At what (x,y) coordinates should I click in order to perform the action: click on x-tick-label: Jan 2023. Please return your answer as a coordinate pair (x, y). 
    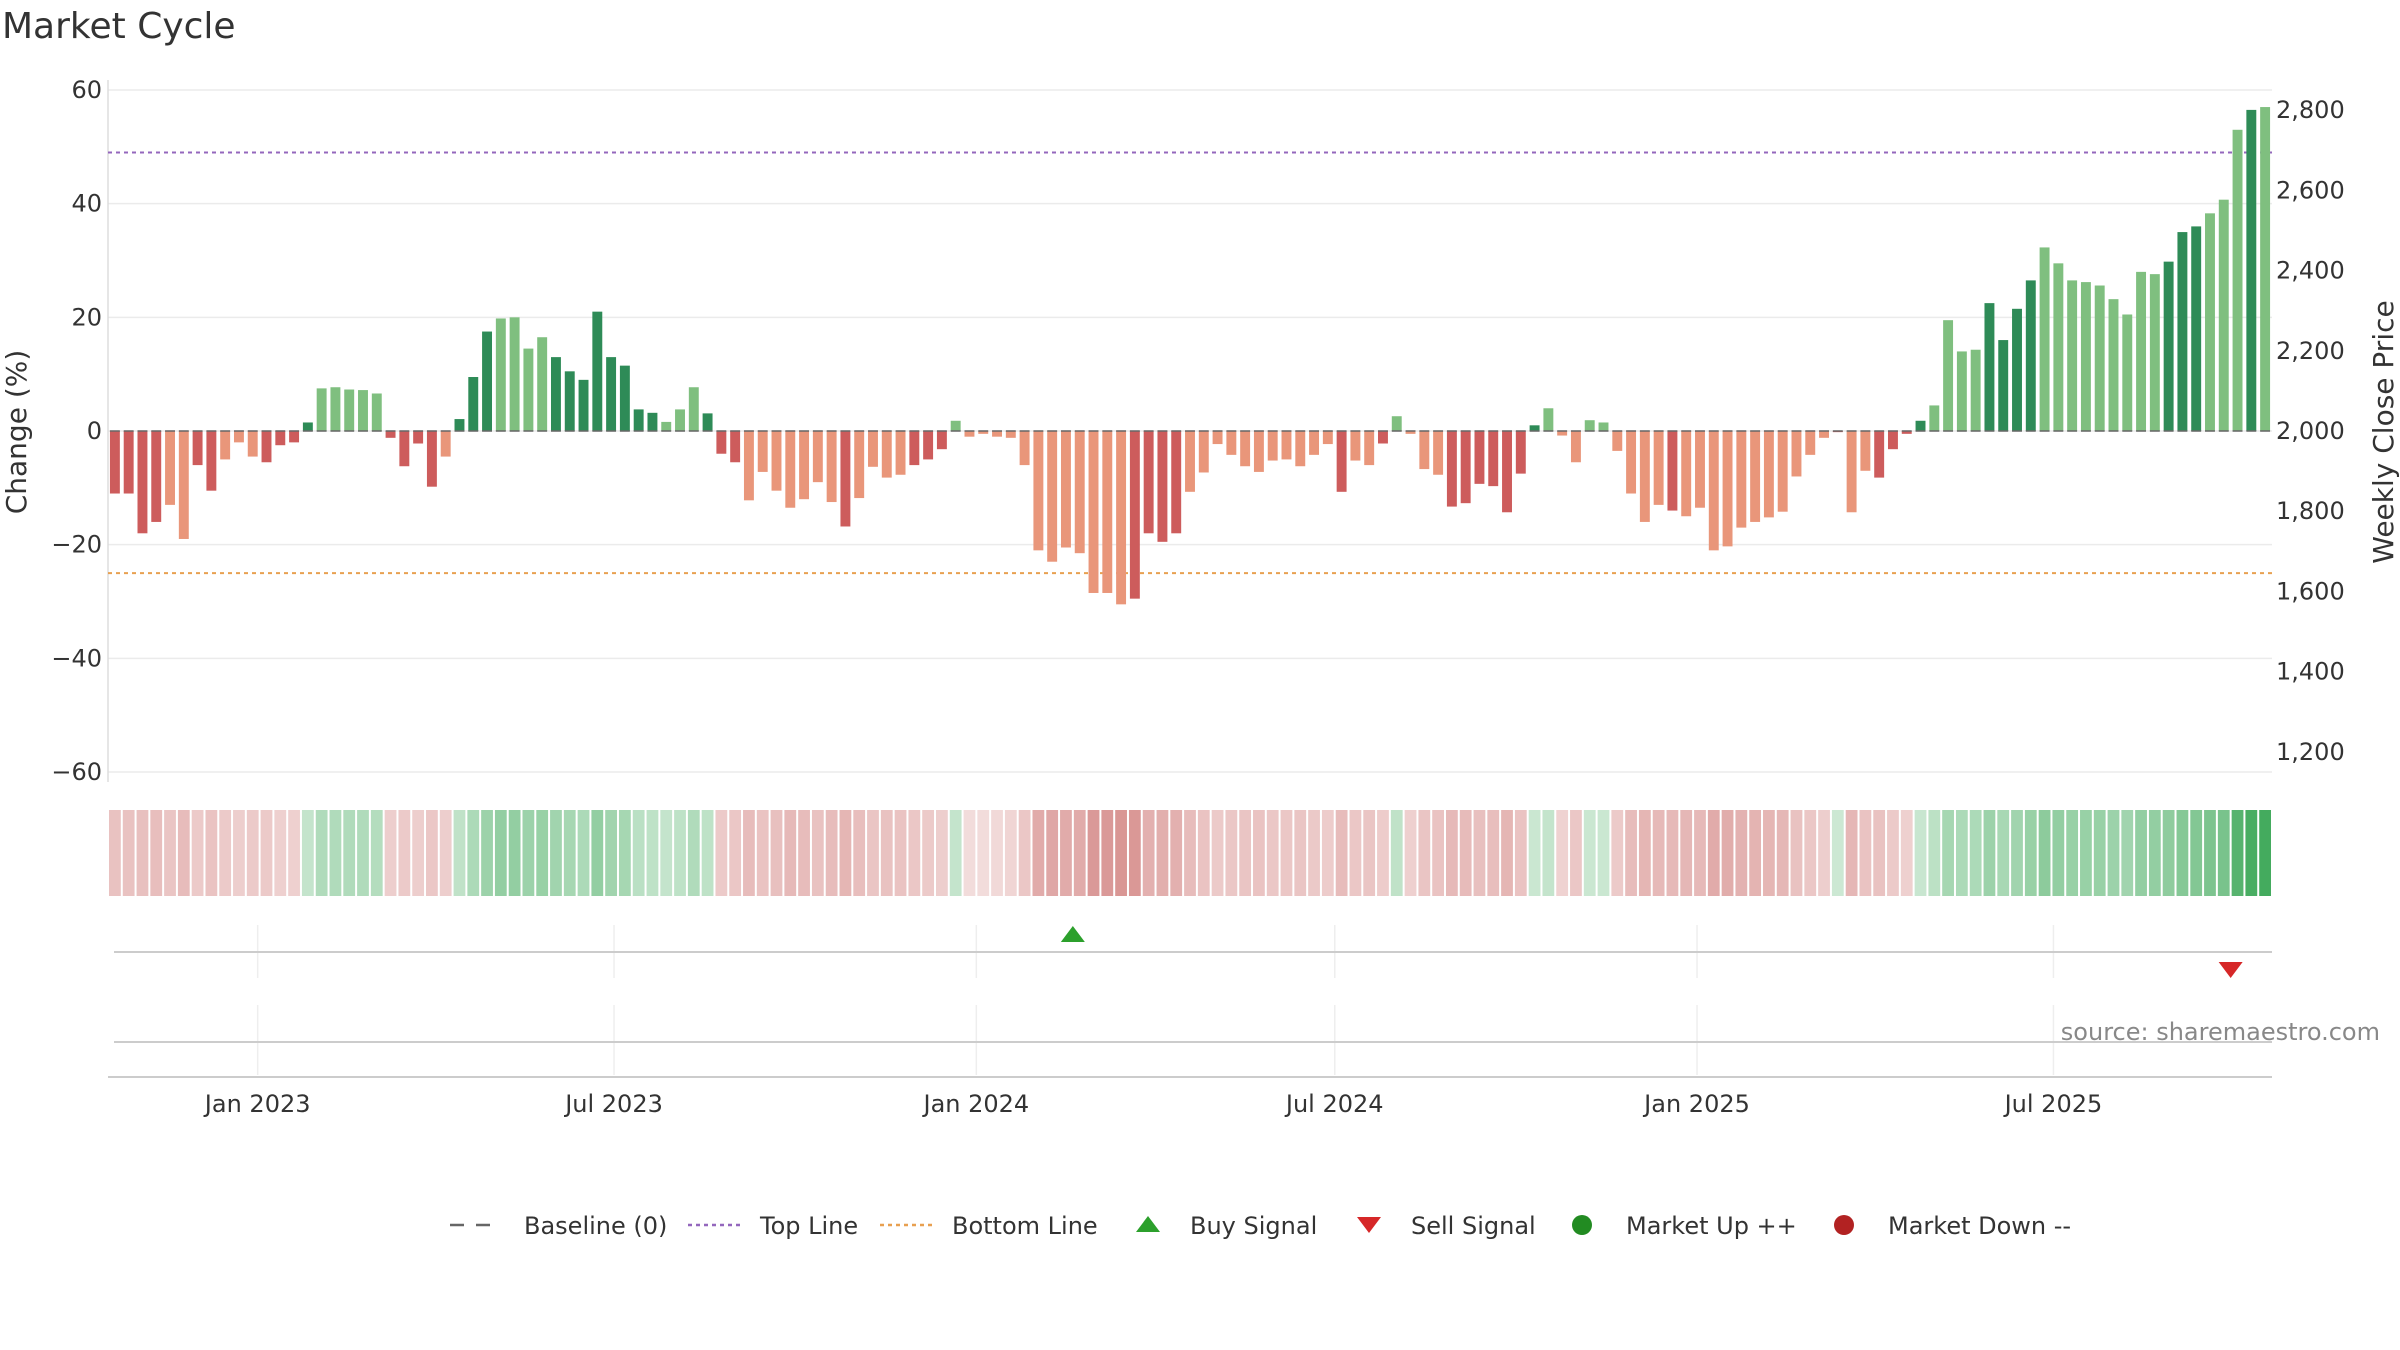
    Looking at the image, I should click on (257, 1104).